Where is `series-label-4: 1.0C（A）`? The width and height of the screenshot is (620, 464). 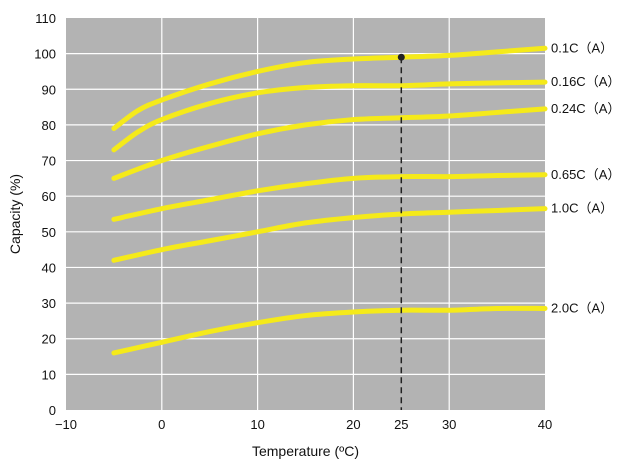 series-label-4: 1.0C（A） is located at coordinates (582, 208).